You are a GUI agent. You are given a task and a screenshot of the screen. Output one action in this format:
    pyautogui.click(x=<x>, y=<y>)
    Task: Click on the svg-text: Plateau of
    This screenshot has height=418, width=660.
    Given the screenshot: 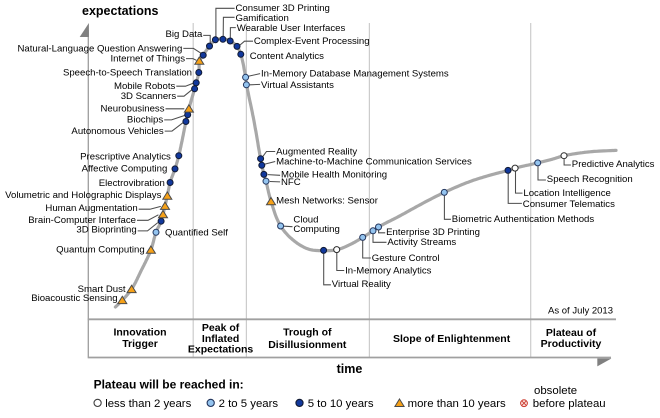 What is the action you would take?
    pyautogui.click(x=571, y=333)
    